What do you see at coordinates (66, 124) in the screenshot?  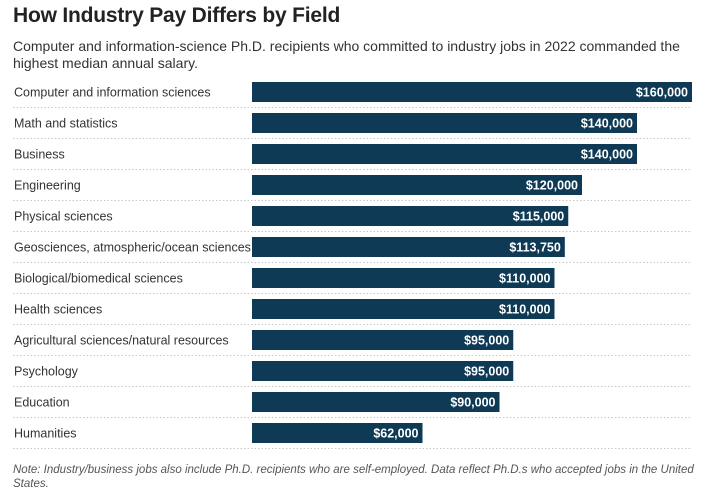 I see `category-label: Math and statistics` at bounding box center [66, 124].